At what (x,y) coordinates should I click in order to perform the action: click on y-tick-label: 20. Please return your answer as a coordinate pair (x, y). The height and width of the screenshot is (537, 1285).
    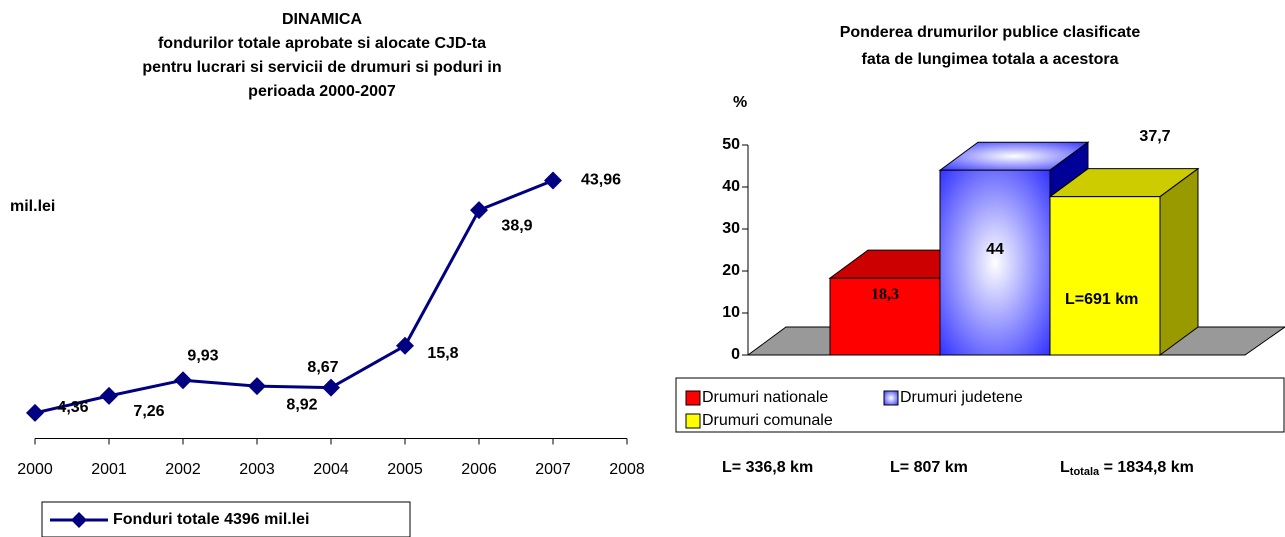
    Looking at the image, I should click on (731, 270).